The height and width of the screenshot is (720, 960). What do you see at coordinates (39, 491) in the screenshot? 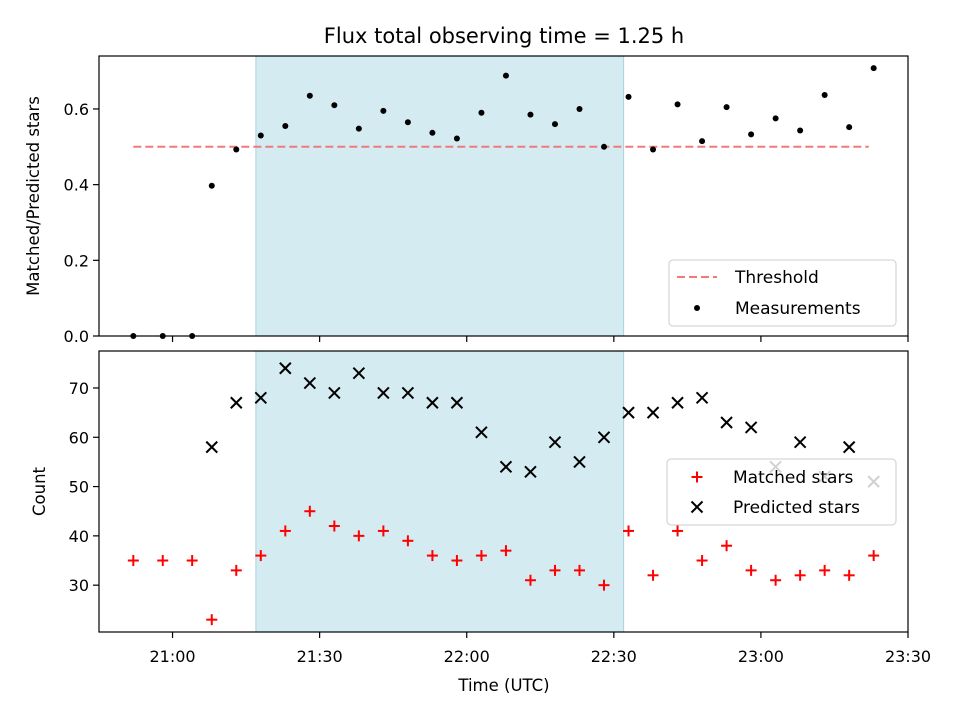
I see `bottom-y-axis-label: Count` at bounding box center [39, 491].